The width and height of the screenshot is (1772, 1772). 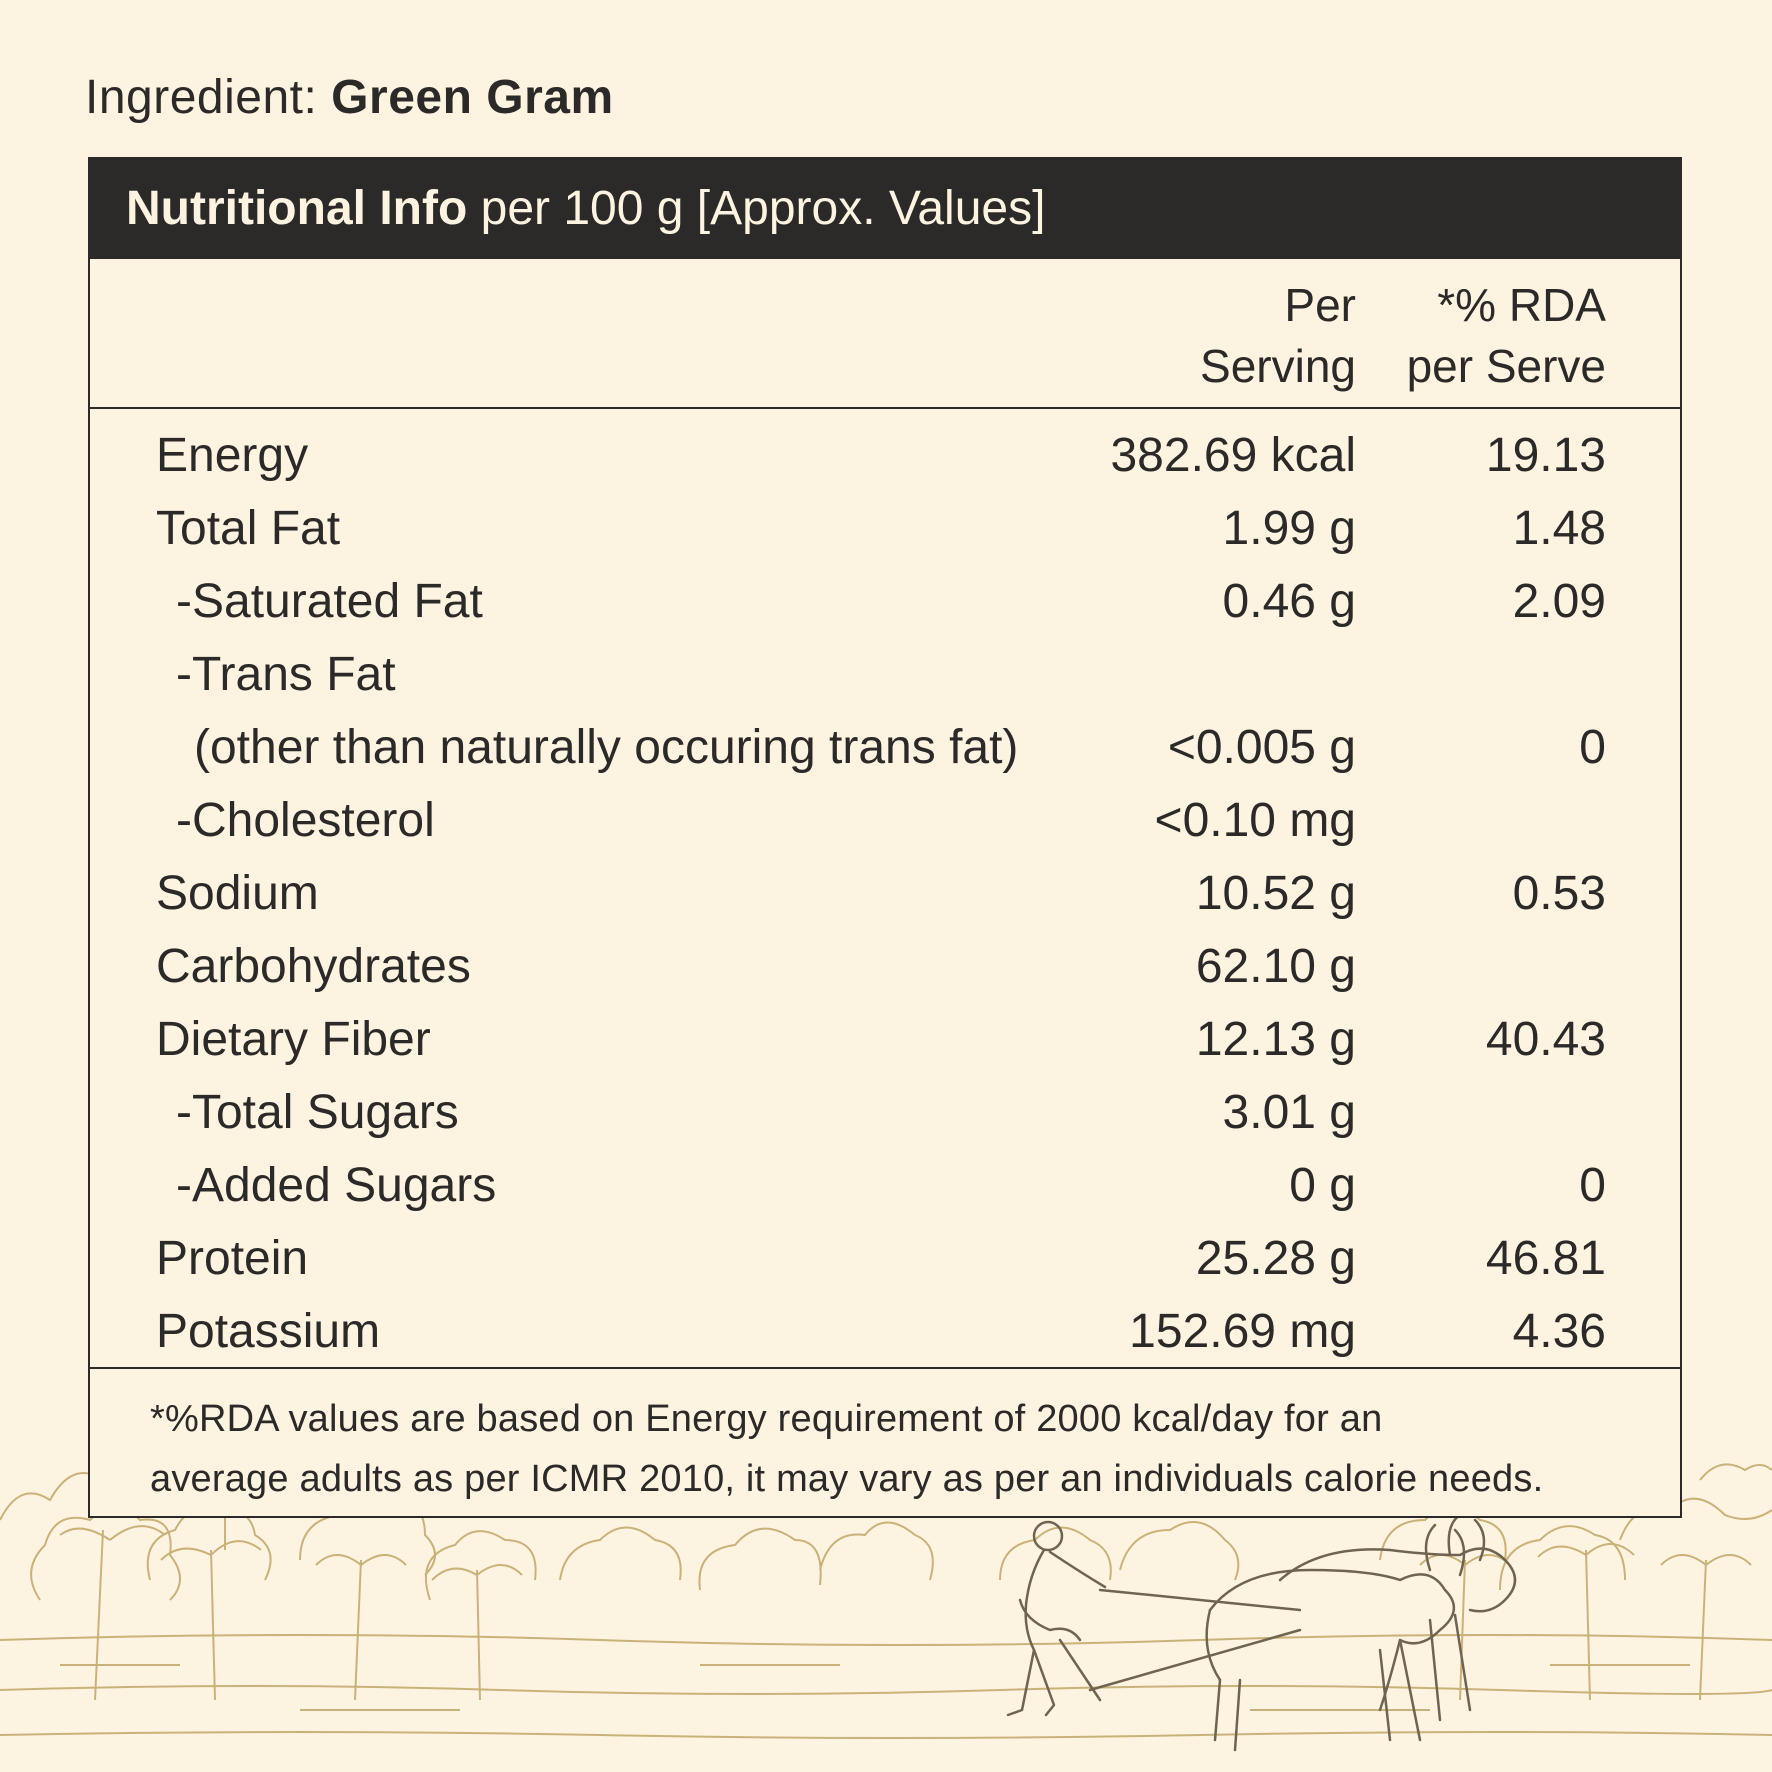 What do you see at coordinates (305, 820) in the screenshot?
I see `nutrient-label: -Cholesterol` at bounding box center [305, 820].